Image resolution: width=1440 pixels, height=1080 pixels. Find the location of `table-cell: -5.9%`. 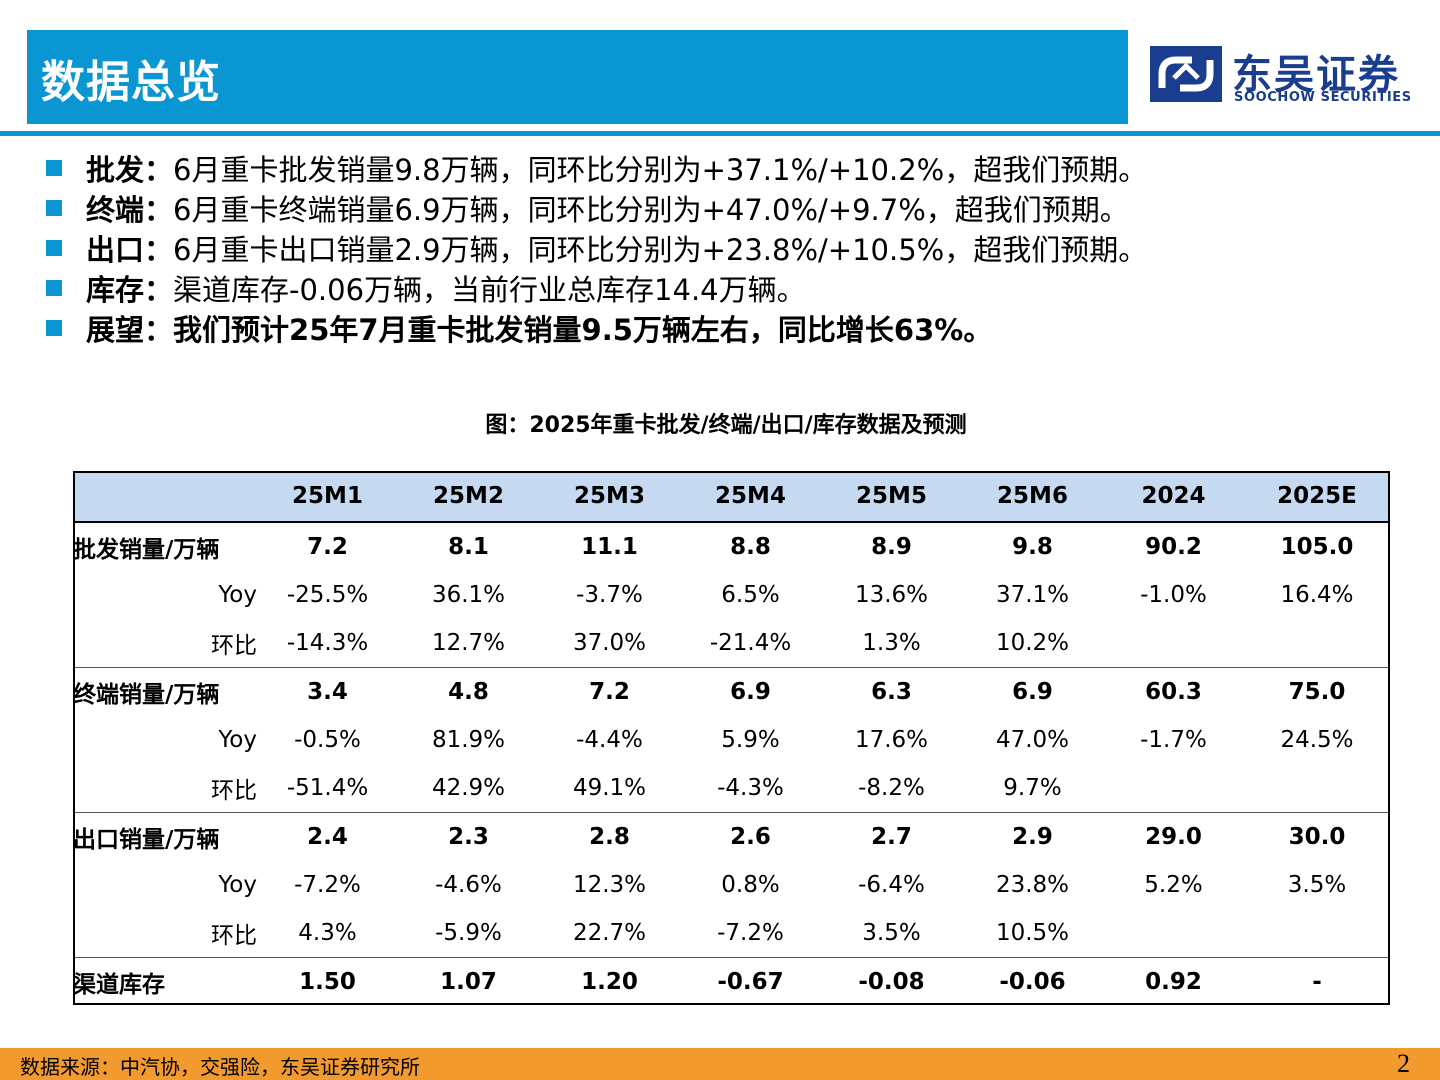

table-cell: -5.9% is located at coordinates (468, 933).